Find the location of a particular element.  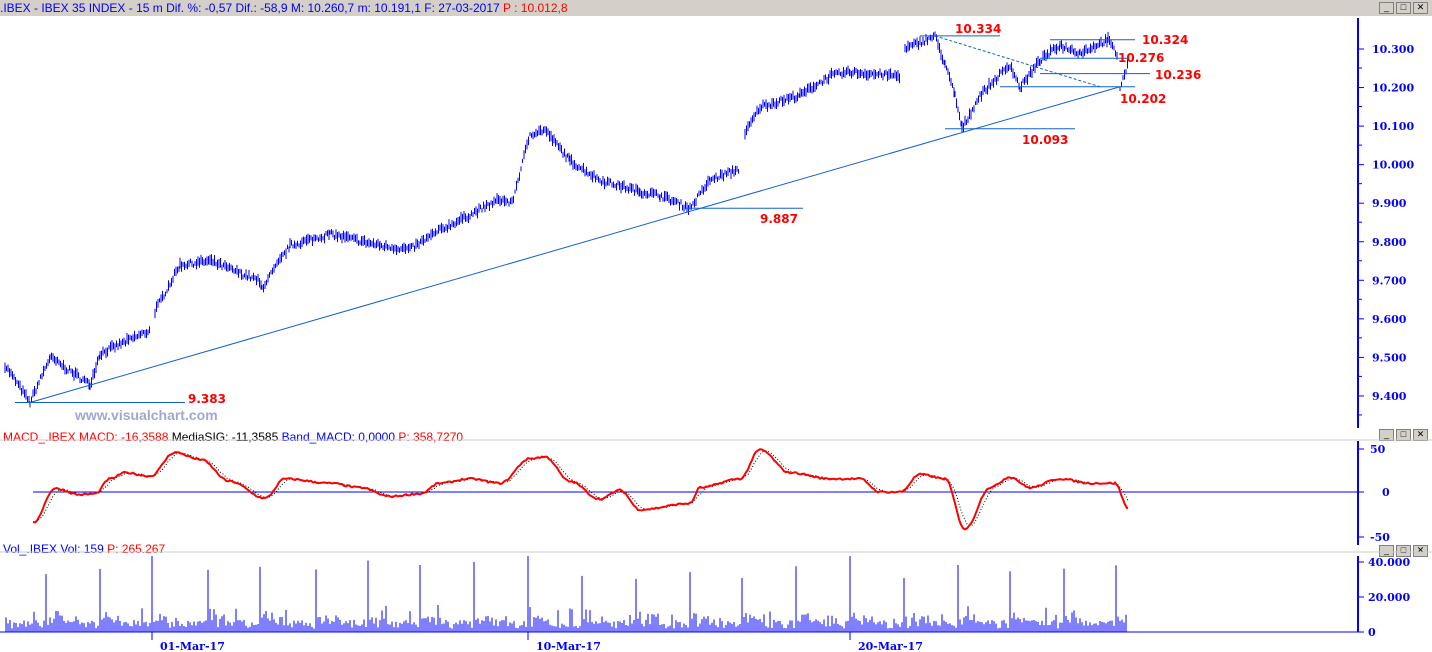

level-label: 10.202 is located at coordinates (1143, 99).